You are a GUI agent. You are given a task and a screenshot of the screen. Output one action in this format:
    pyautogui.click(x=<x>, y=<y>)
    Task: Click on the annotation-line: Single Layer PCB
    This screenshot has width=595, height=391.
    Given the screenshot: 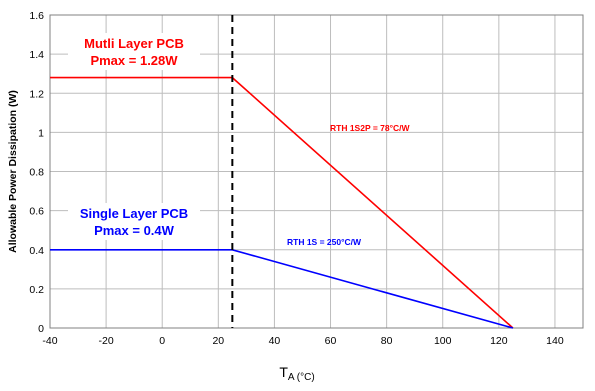 What is the action you would take?
    pyautogui.click(x=134, y=213)
    